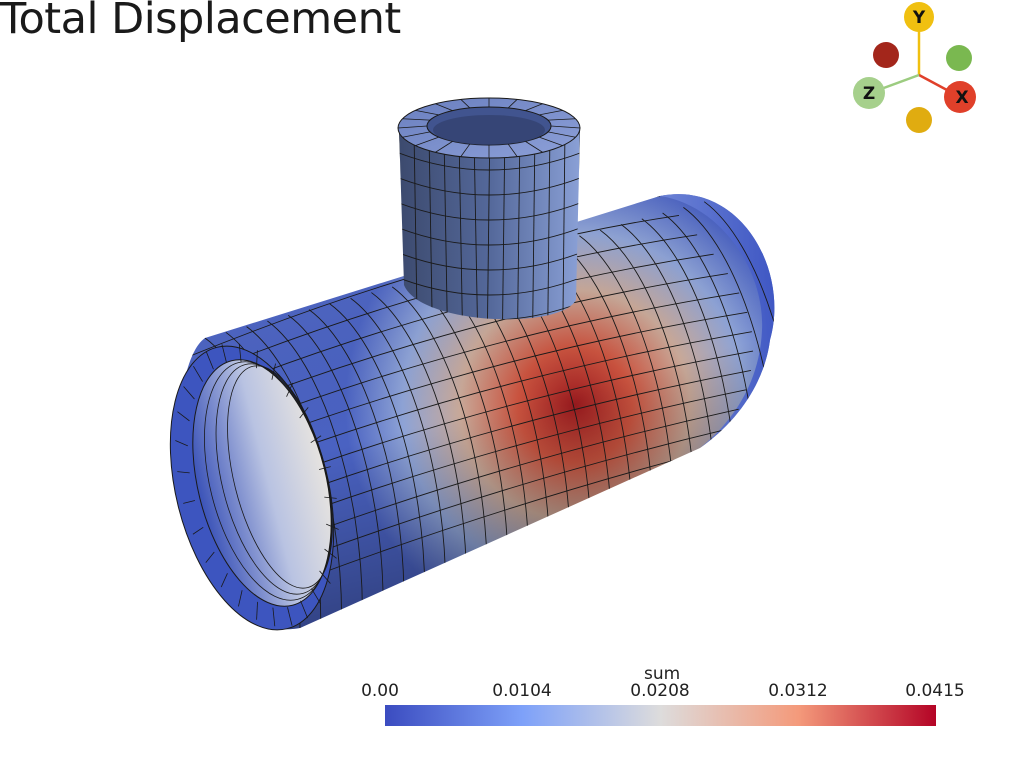  Describe the element at coordinates (919, 120) in the screenshot. I see `neg-y-marker` at that location.